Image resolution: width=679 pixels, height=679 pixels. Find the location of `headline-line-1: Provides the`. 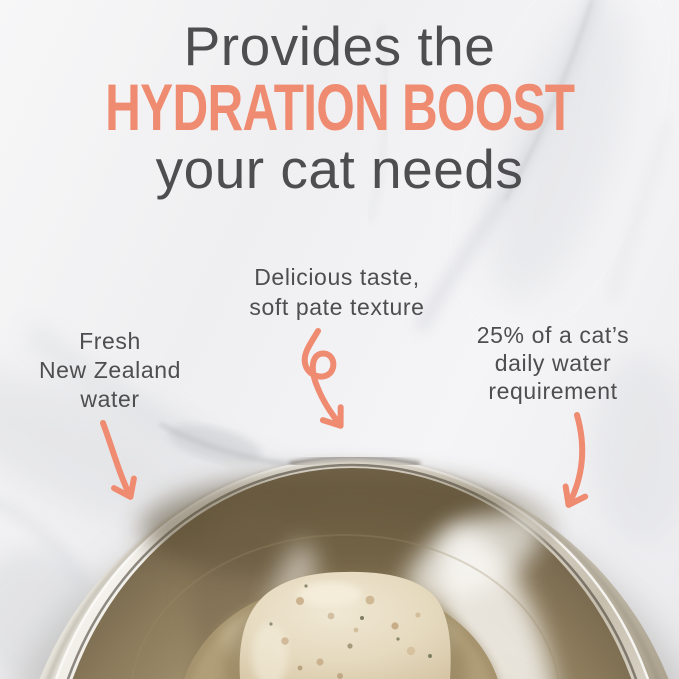

headline-line-1: Provides the is located at coordinates (339, 46).